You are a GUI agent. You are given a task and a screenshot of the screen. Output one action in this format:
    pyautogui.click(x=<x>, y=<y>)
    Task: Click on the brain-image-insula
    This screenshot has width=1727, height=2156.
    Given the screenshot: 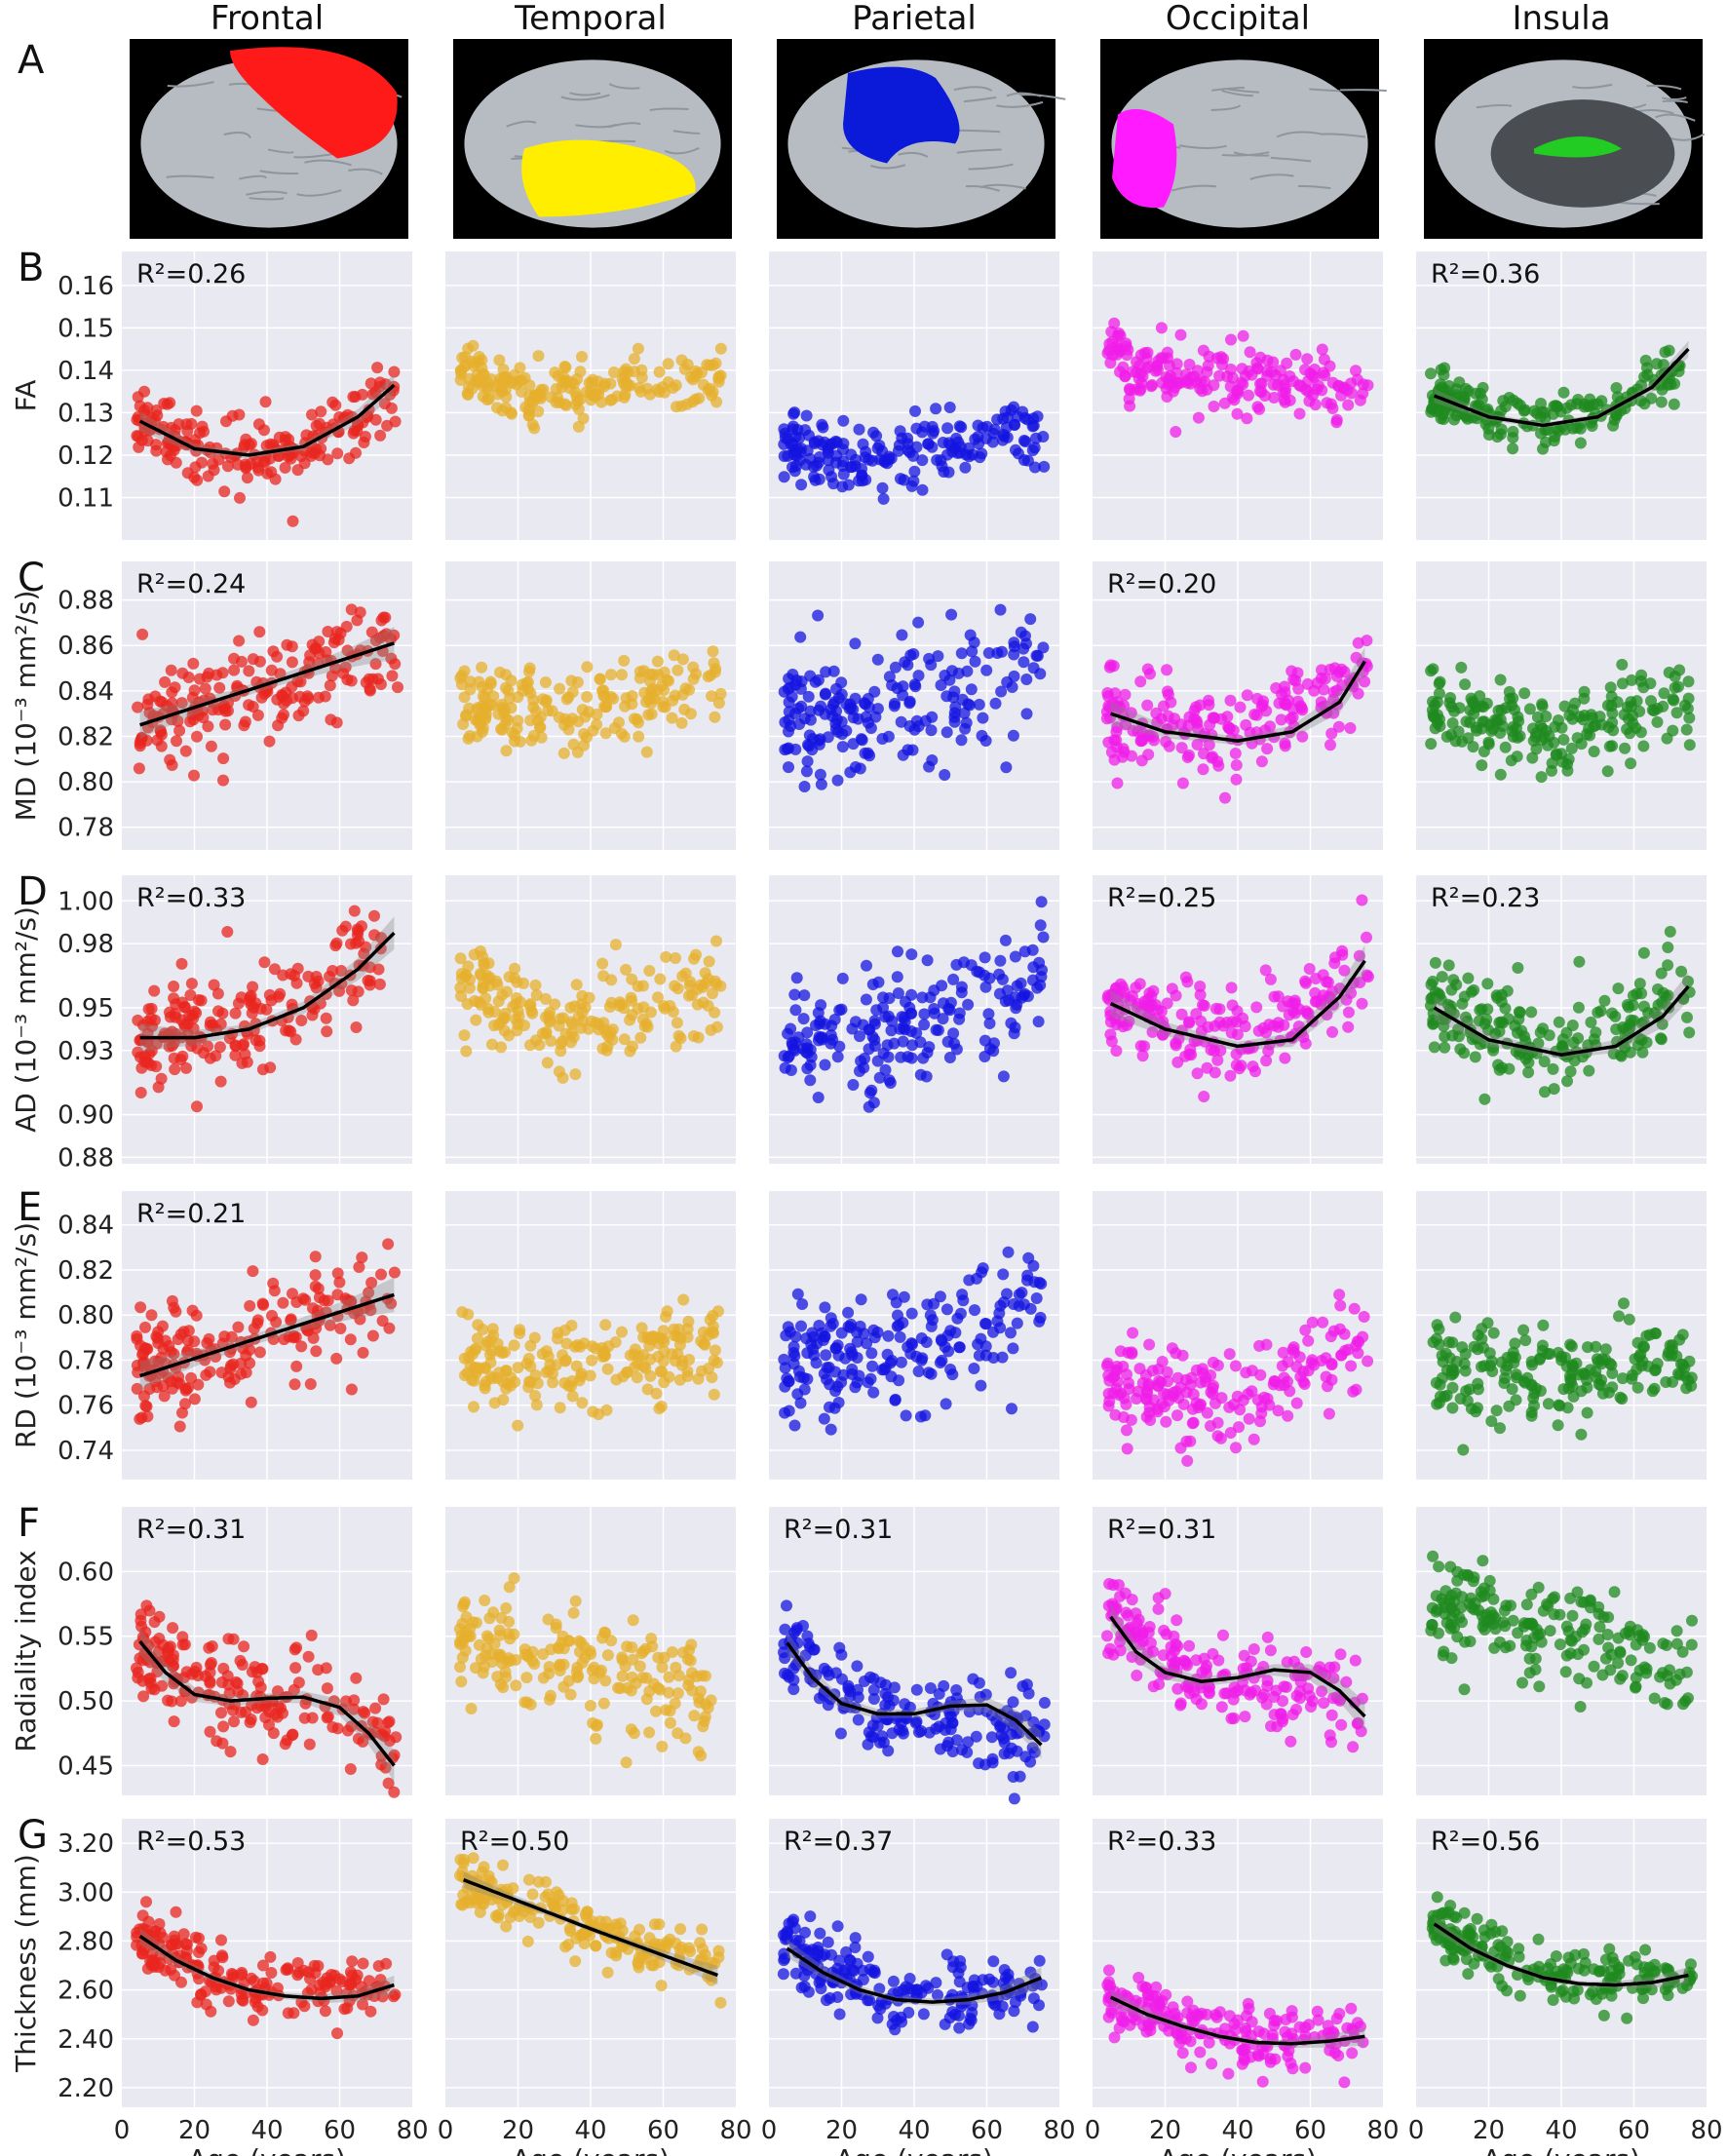 What is the action you would take?
    pyautogui.click(x=1565, y=139)
    